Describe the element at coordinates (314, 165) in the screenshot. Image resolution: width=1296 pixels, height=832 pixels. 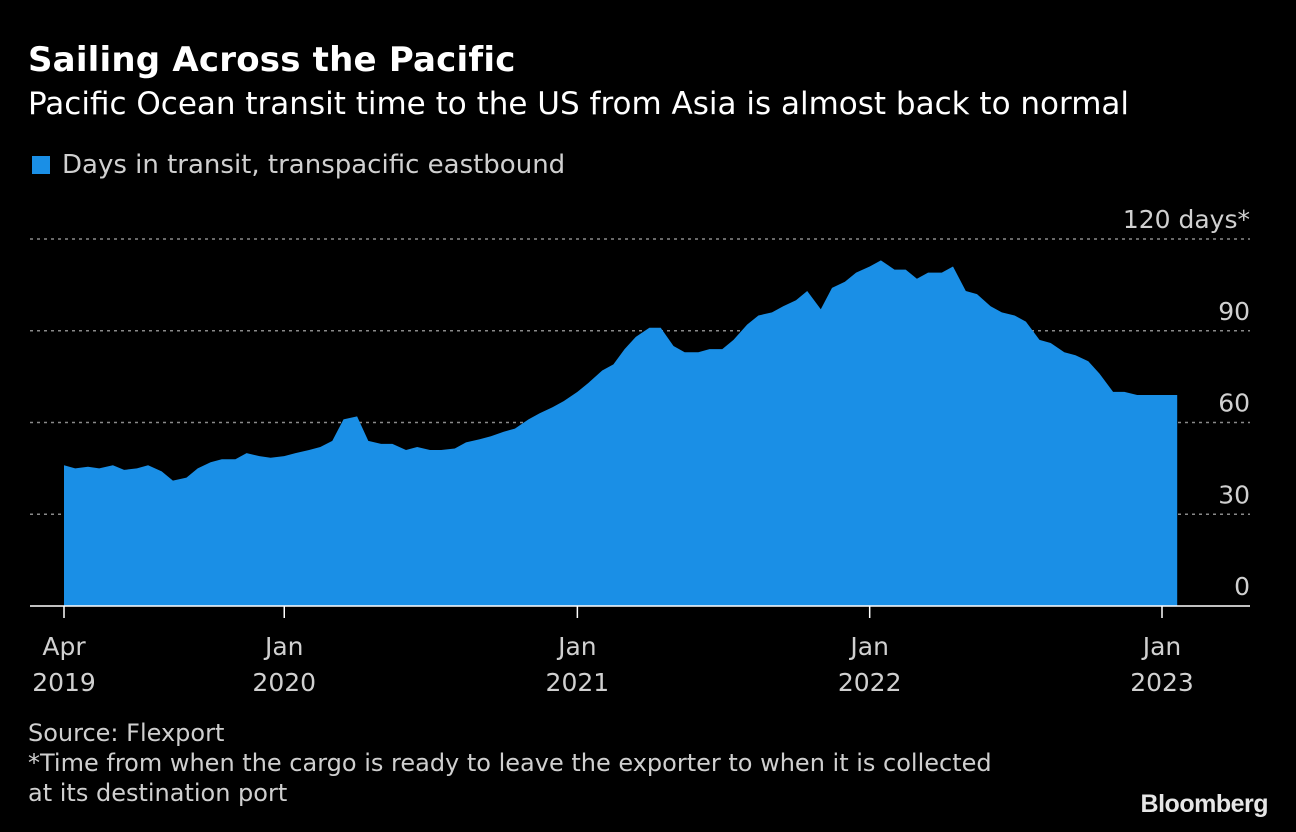
I see `legend-label: Days in transit, transpacific eastbound` at that location.